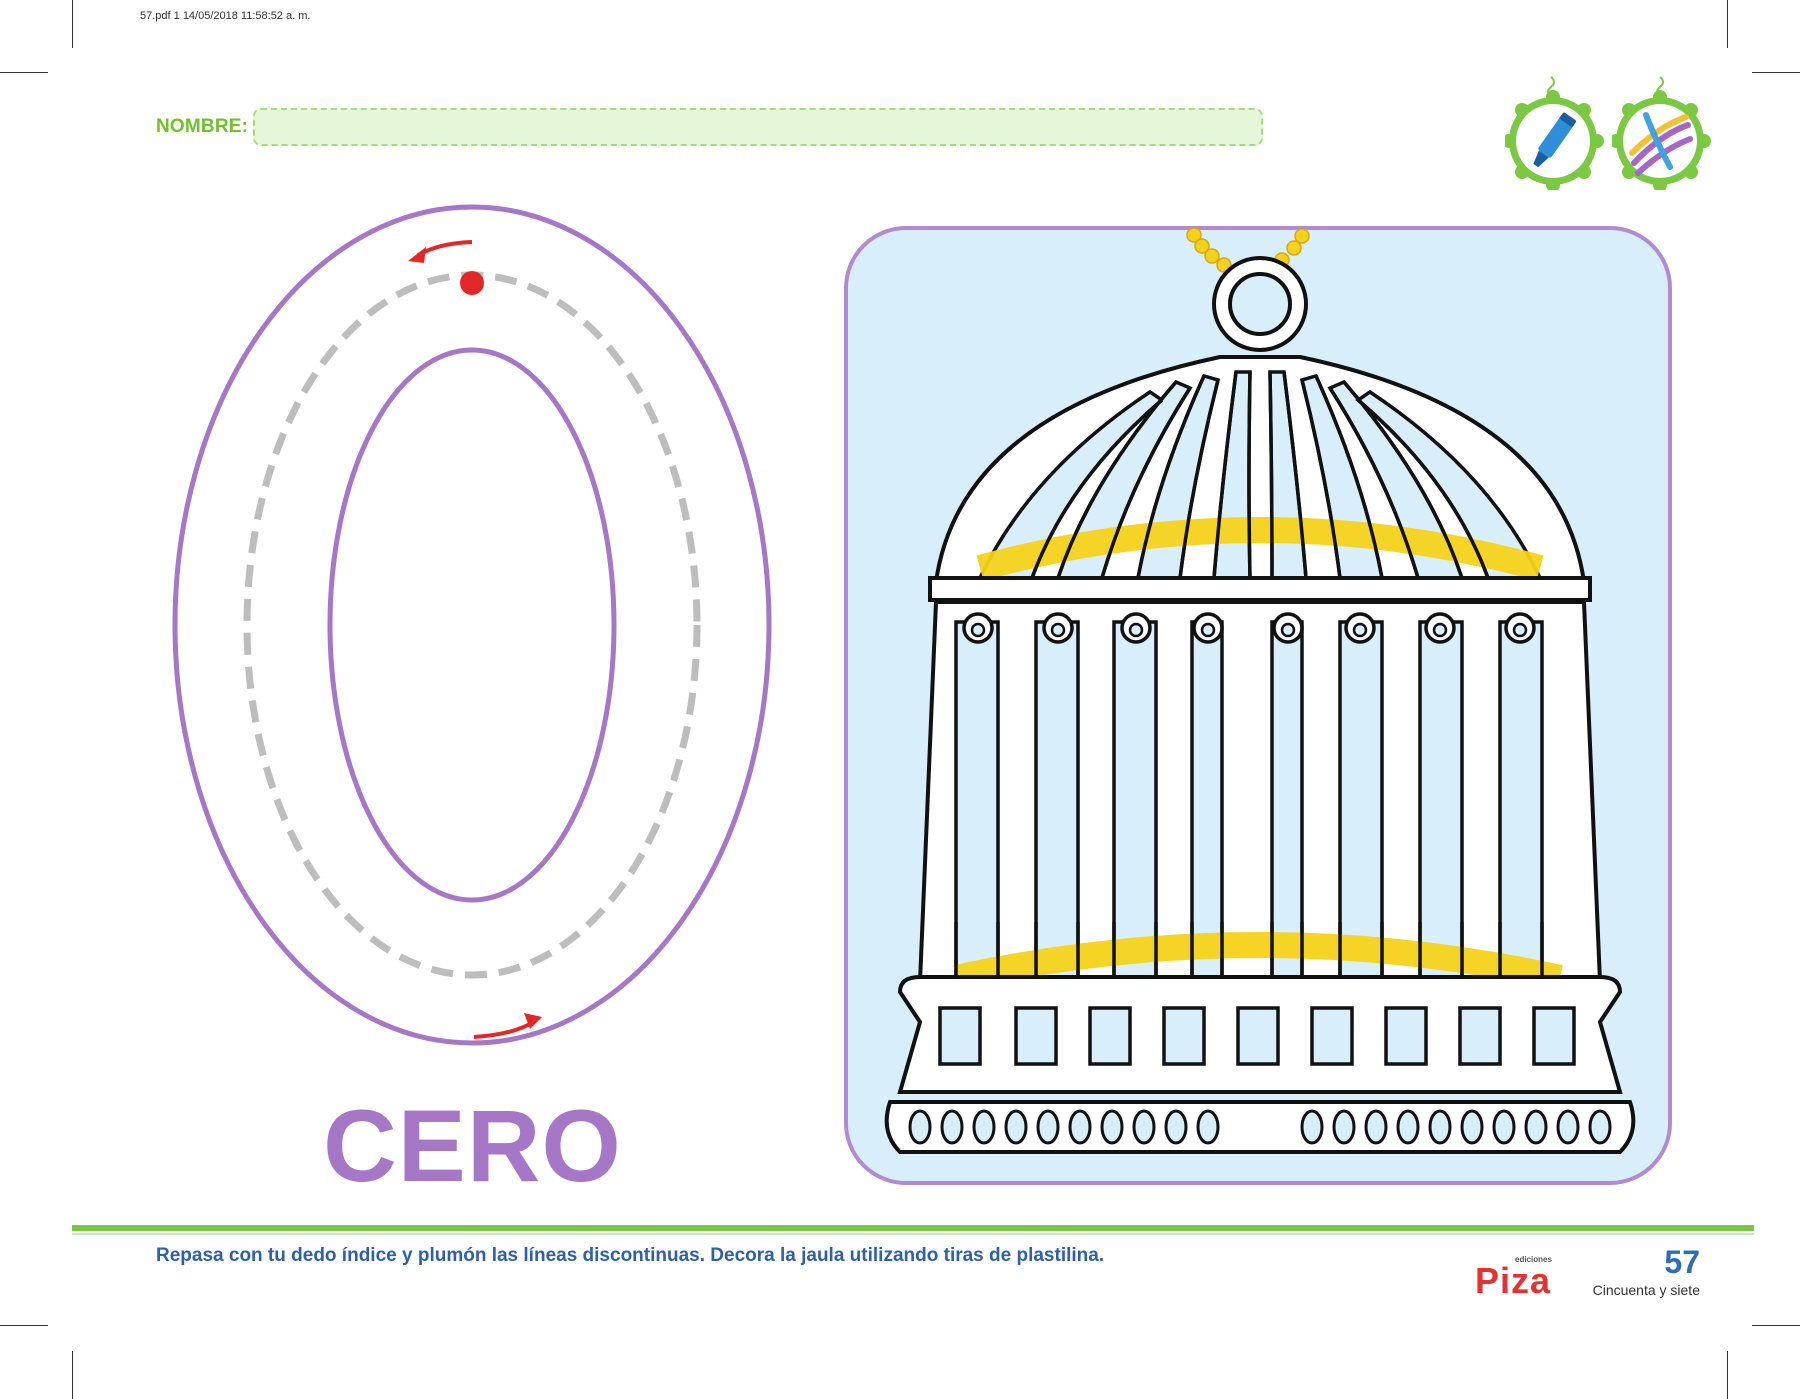 The width and height of the screenshot is (1800, 1399). I want to click on publisher-tagline: ediciones, so click(1533, 1259).